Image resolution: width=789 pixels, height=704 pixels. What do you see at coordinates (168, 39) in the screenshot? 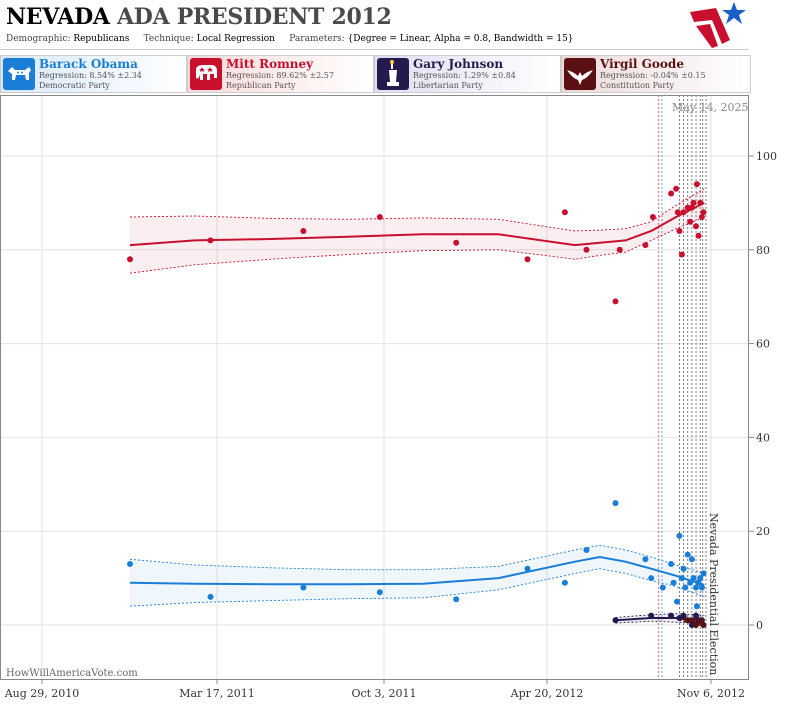
I see `technique-label: Technique:` at bounding box center [168, 39].